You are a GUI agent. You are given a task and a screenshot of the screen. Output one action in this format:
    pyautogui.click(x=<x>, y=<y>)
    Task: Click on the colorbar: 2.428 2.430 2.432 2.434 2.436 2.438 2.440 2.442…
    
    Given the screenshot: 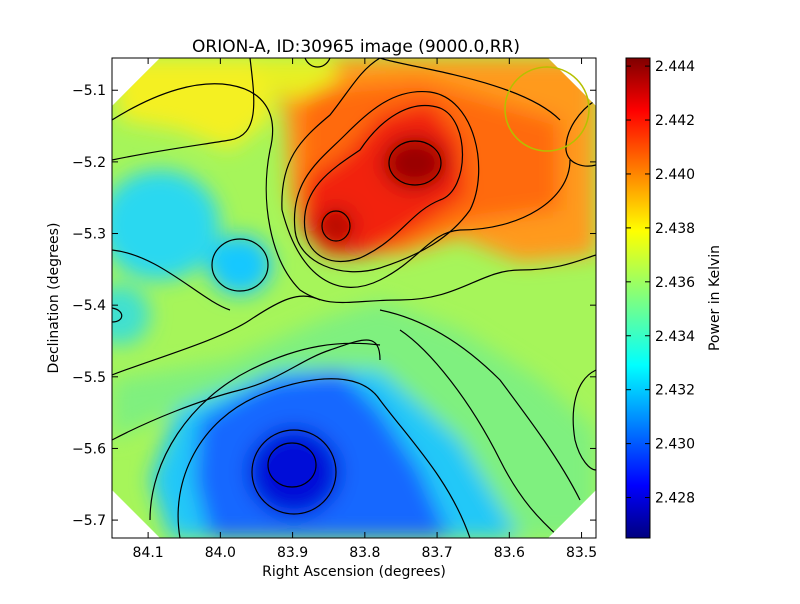 What is the action you would take?
    pyautogui.click(x=674, y=298)
    